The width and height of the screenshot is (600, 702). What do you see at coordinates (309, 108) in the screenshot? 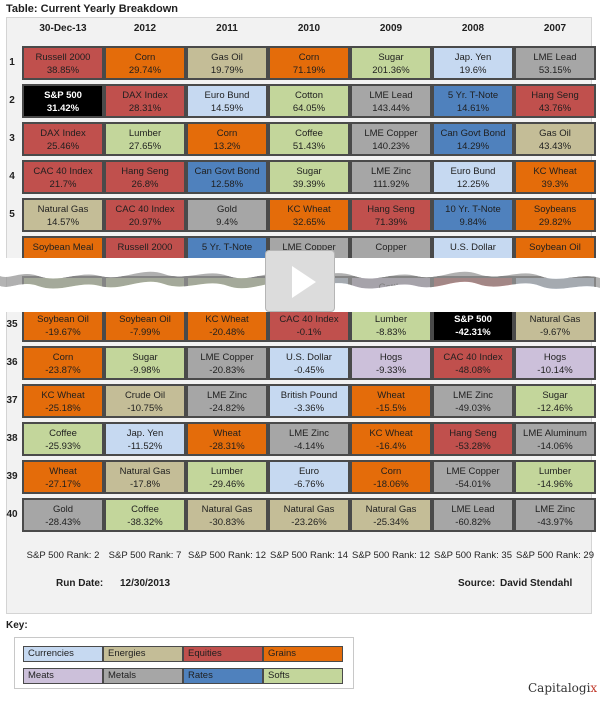
I see `asset-return: 64.05%` at bounding box center [309, 108].